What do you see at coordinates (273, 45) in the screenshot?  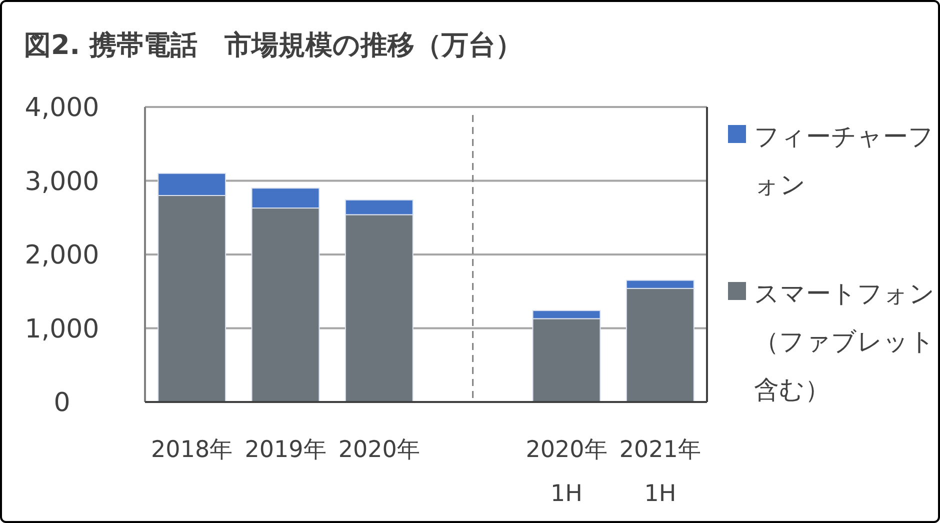 I see `title: 図2. 携帯電話 市場規模の推移（万台）` at bounding box center [273, 45].